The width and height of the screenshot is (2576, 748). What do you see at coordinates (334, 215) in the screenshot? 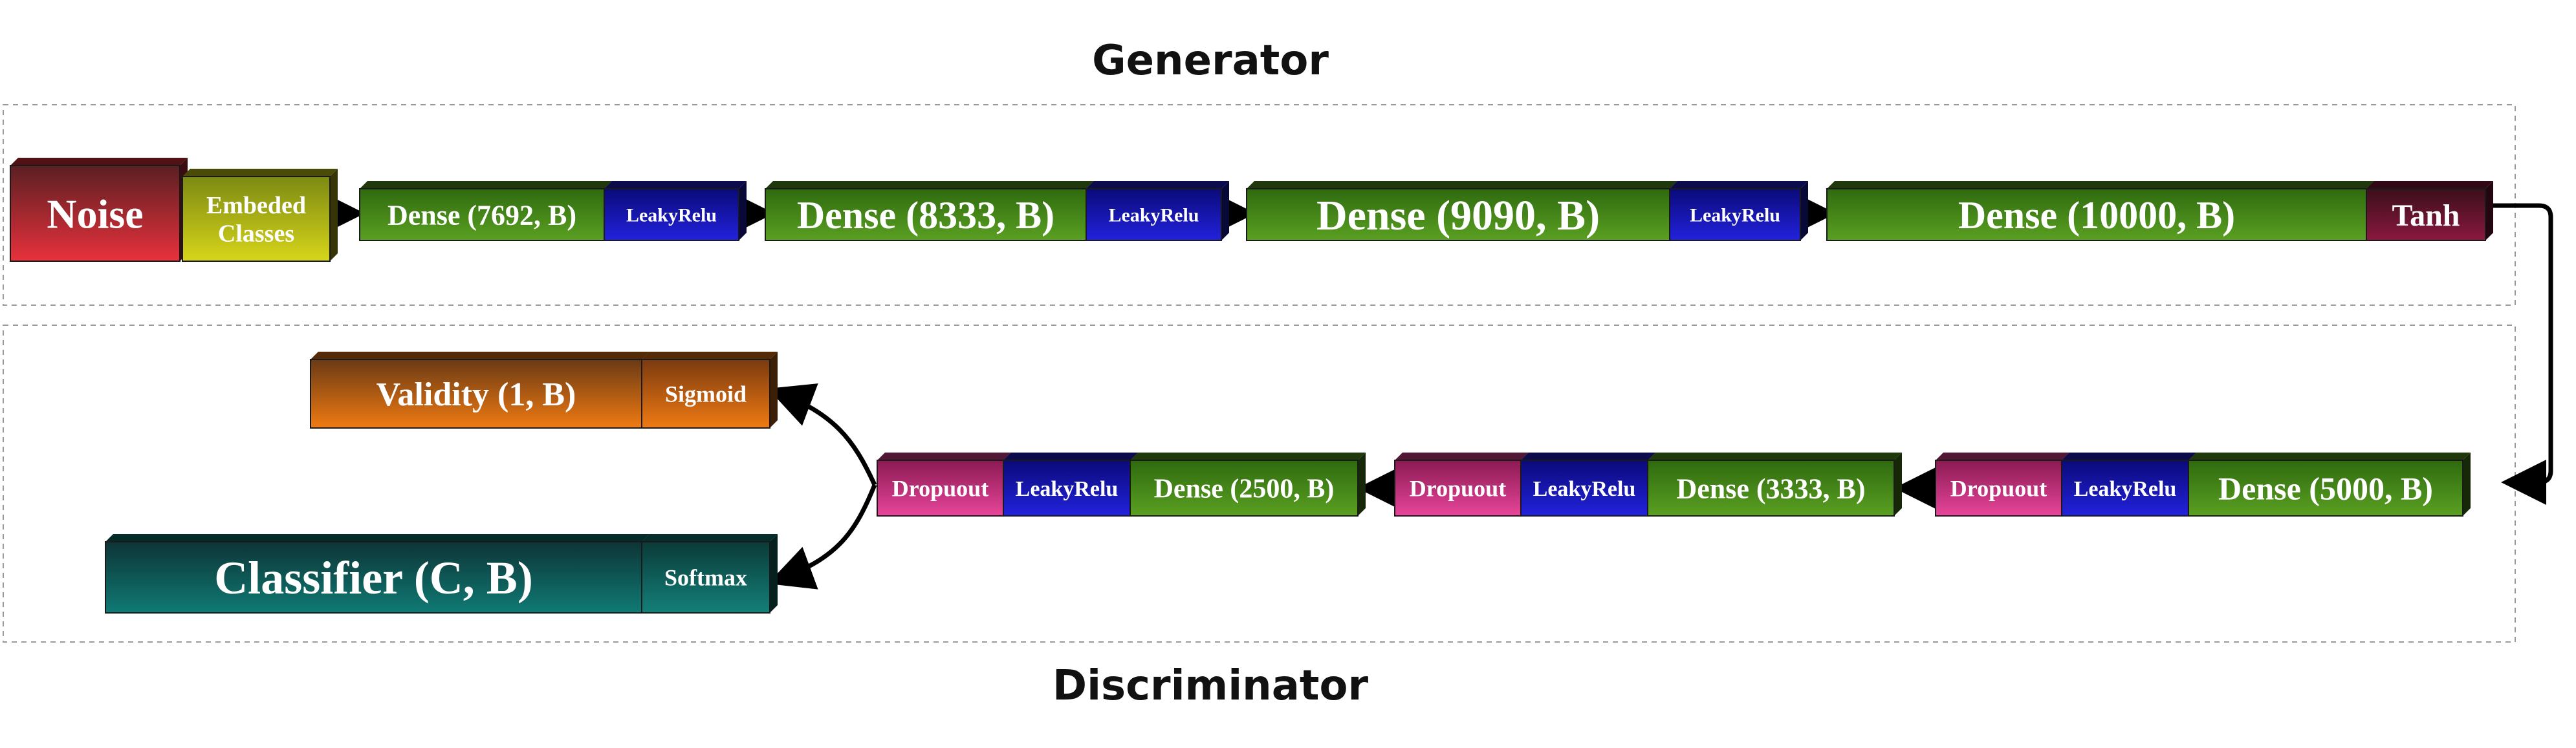
I see `embedded-classes-block-side-face` at bounding box center [334, 215].